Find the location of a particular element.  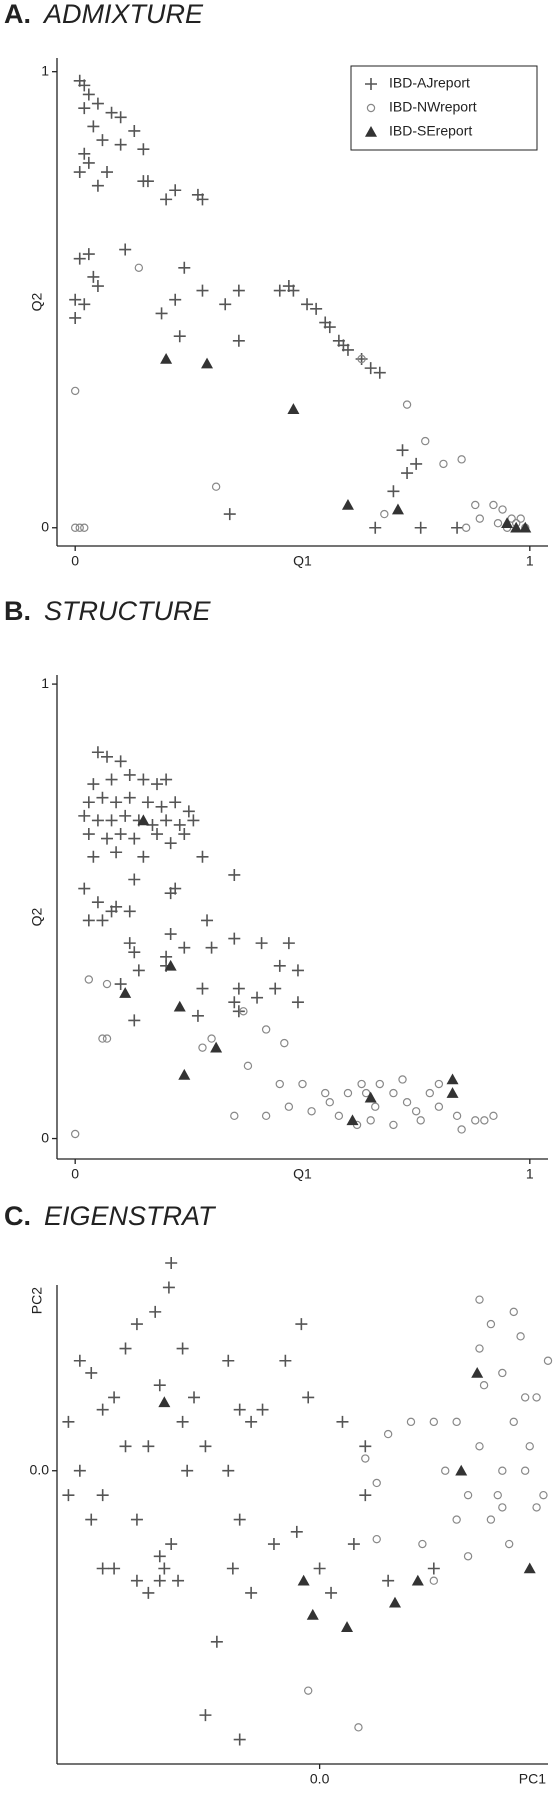

y-axis-label: Q2 is located at coordinates (37, 301).